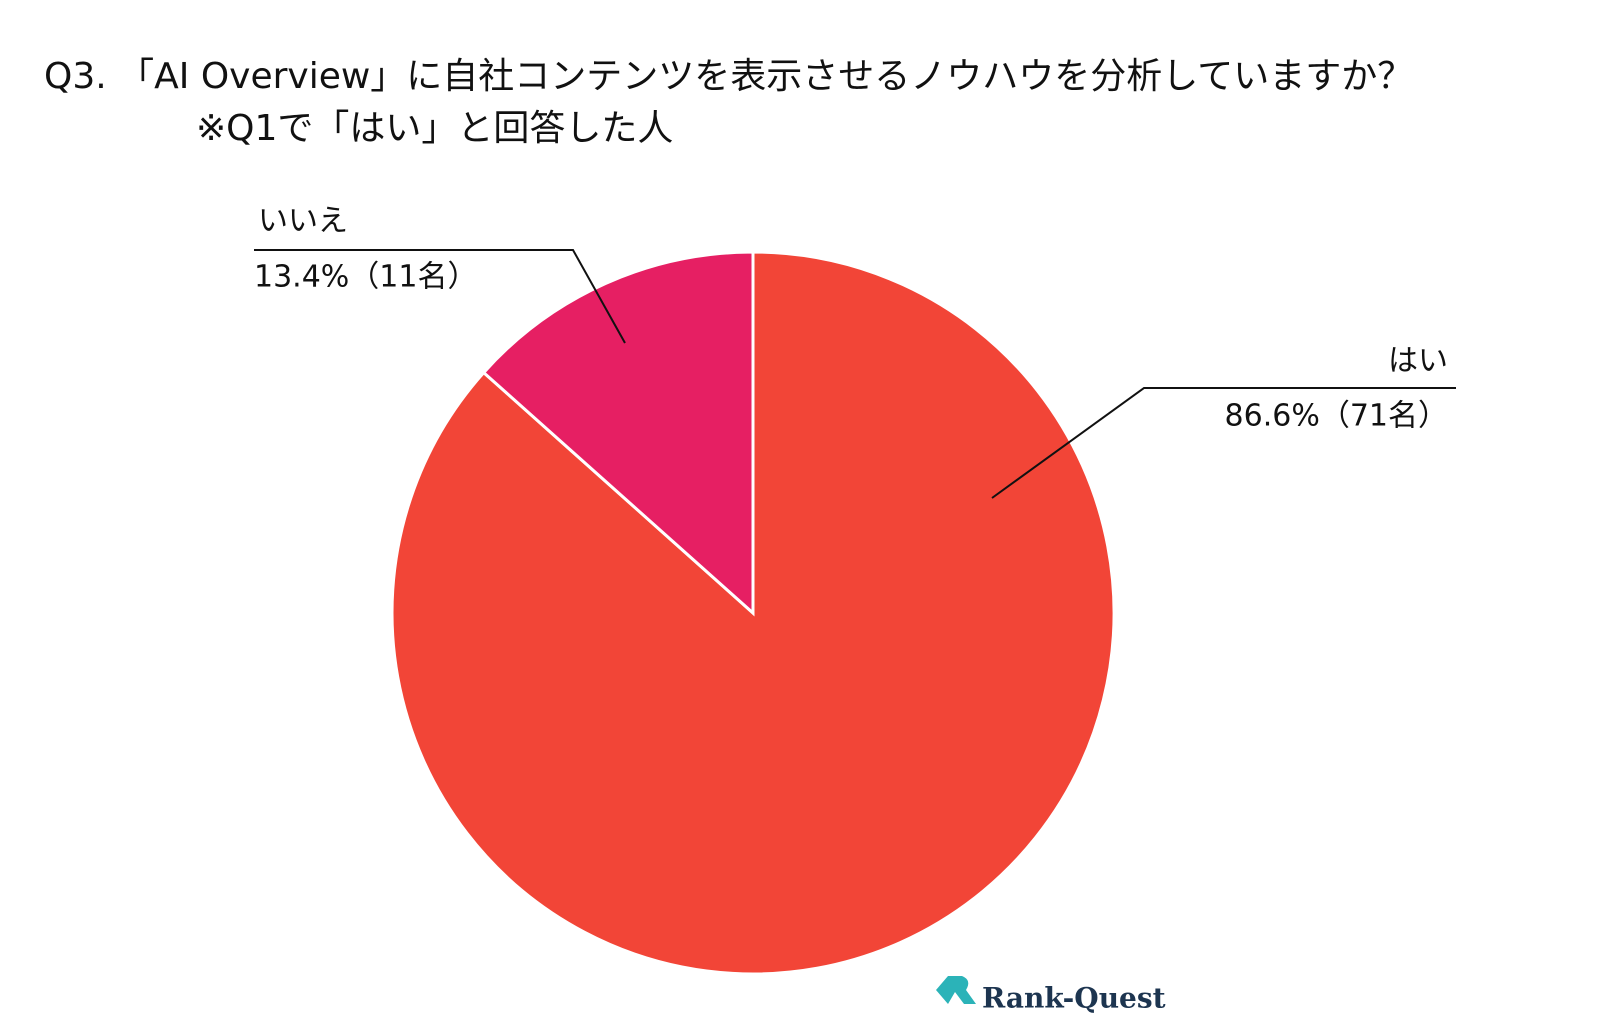 The image size is (1620, 1025). What do you see at coordinates (956, 990) in the screenshot?
I see `logo-icon` at bounding box center [956, 990].